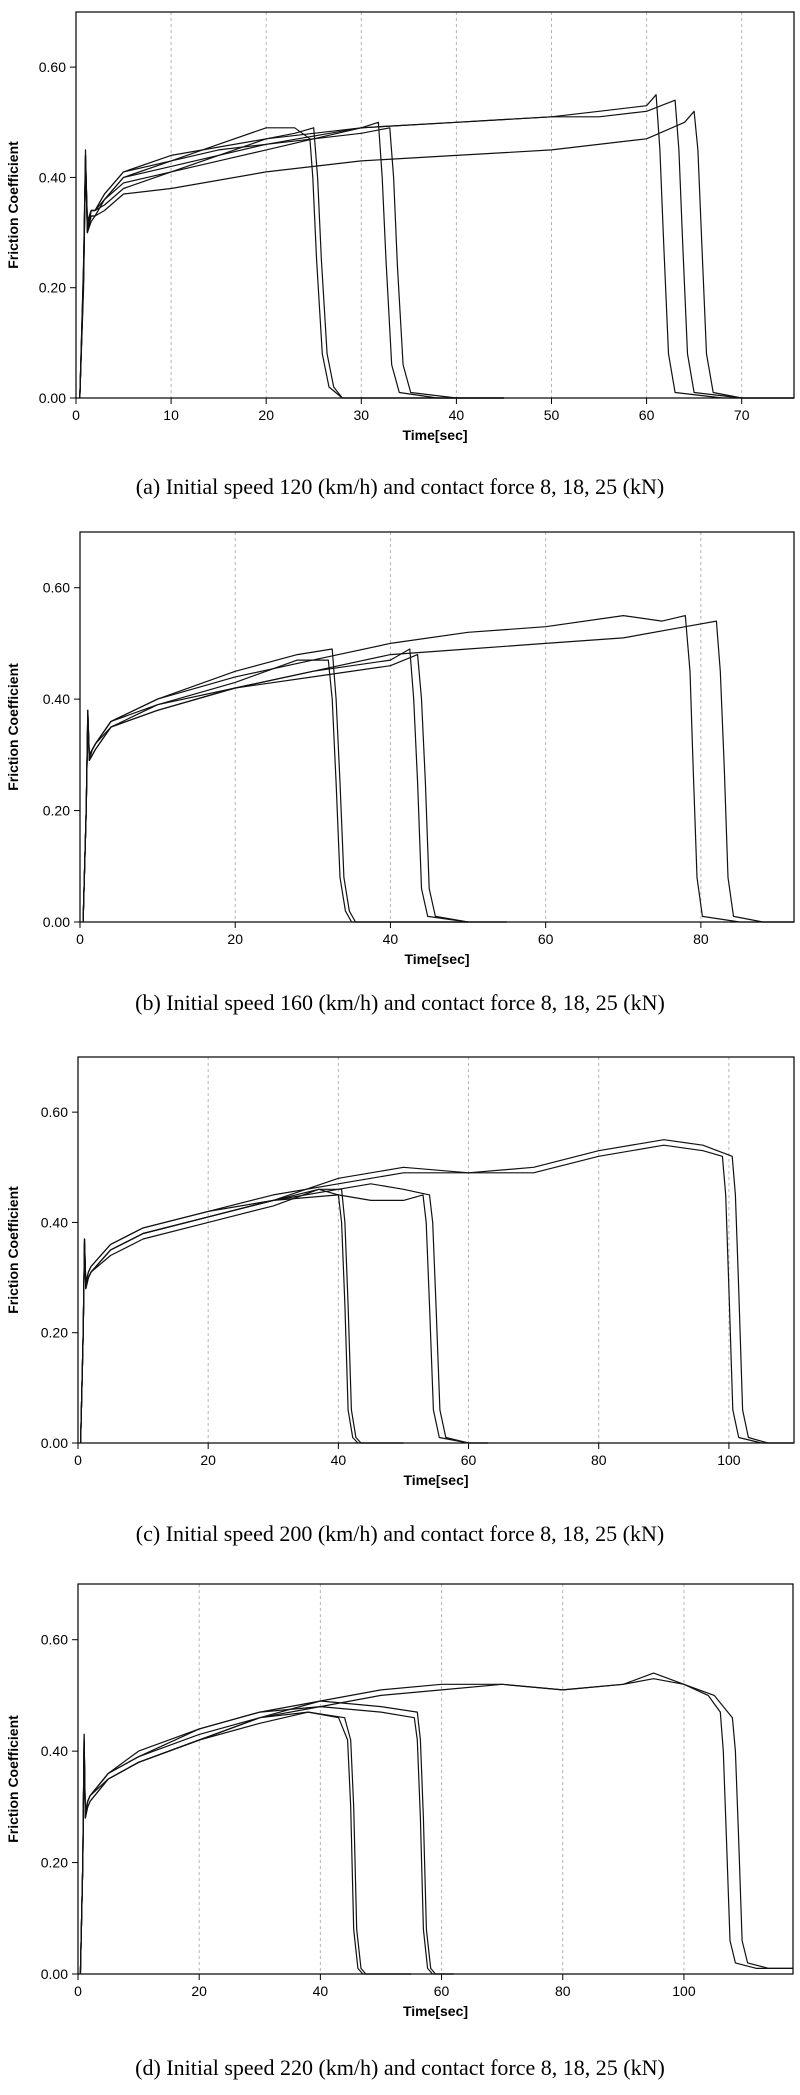 The height and width of the screenshot is (2095, 800). I want to click on x-tick-label: 50, so click(552, 415).